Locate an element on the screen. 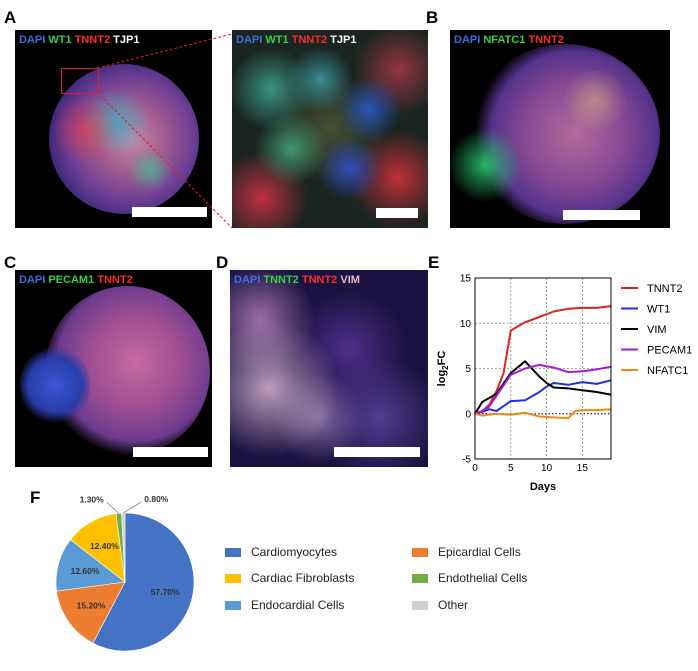 The height and width of the screenshot is (671, 698). series-line-vim is located at coordinates (543, 387).